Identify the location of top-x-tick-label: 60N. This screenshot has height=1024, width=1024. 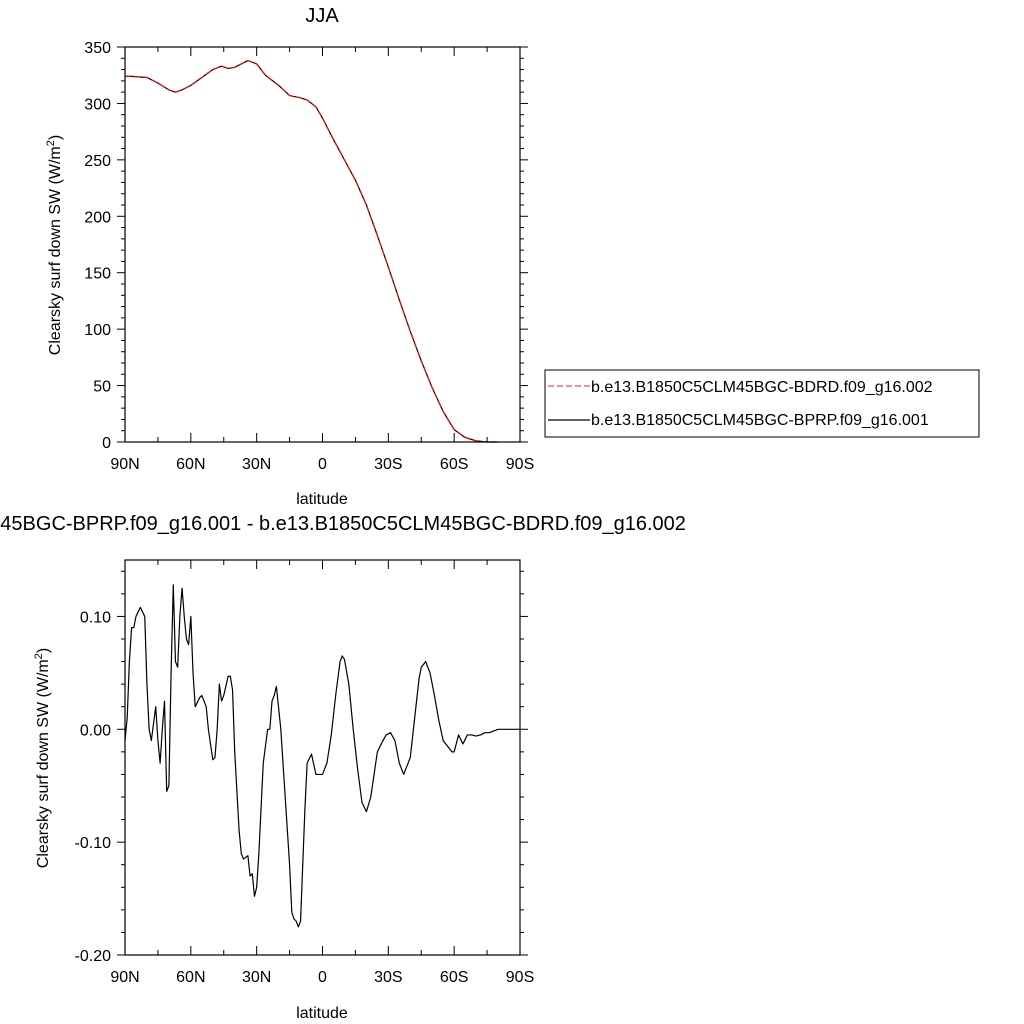
(190, 464).